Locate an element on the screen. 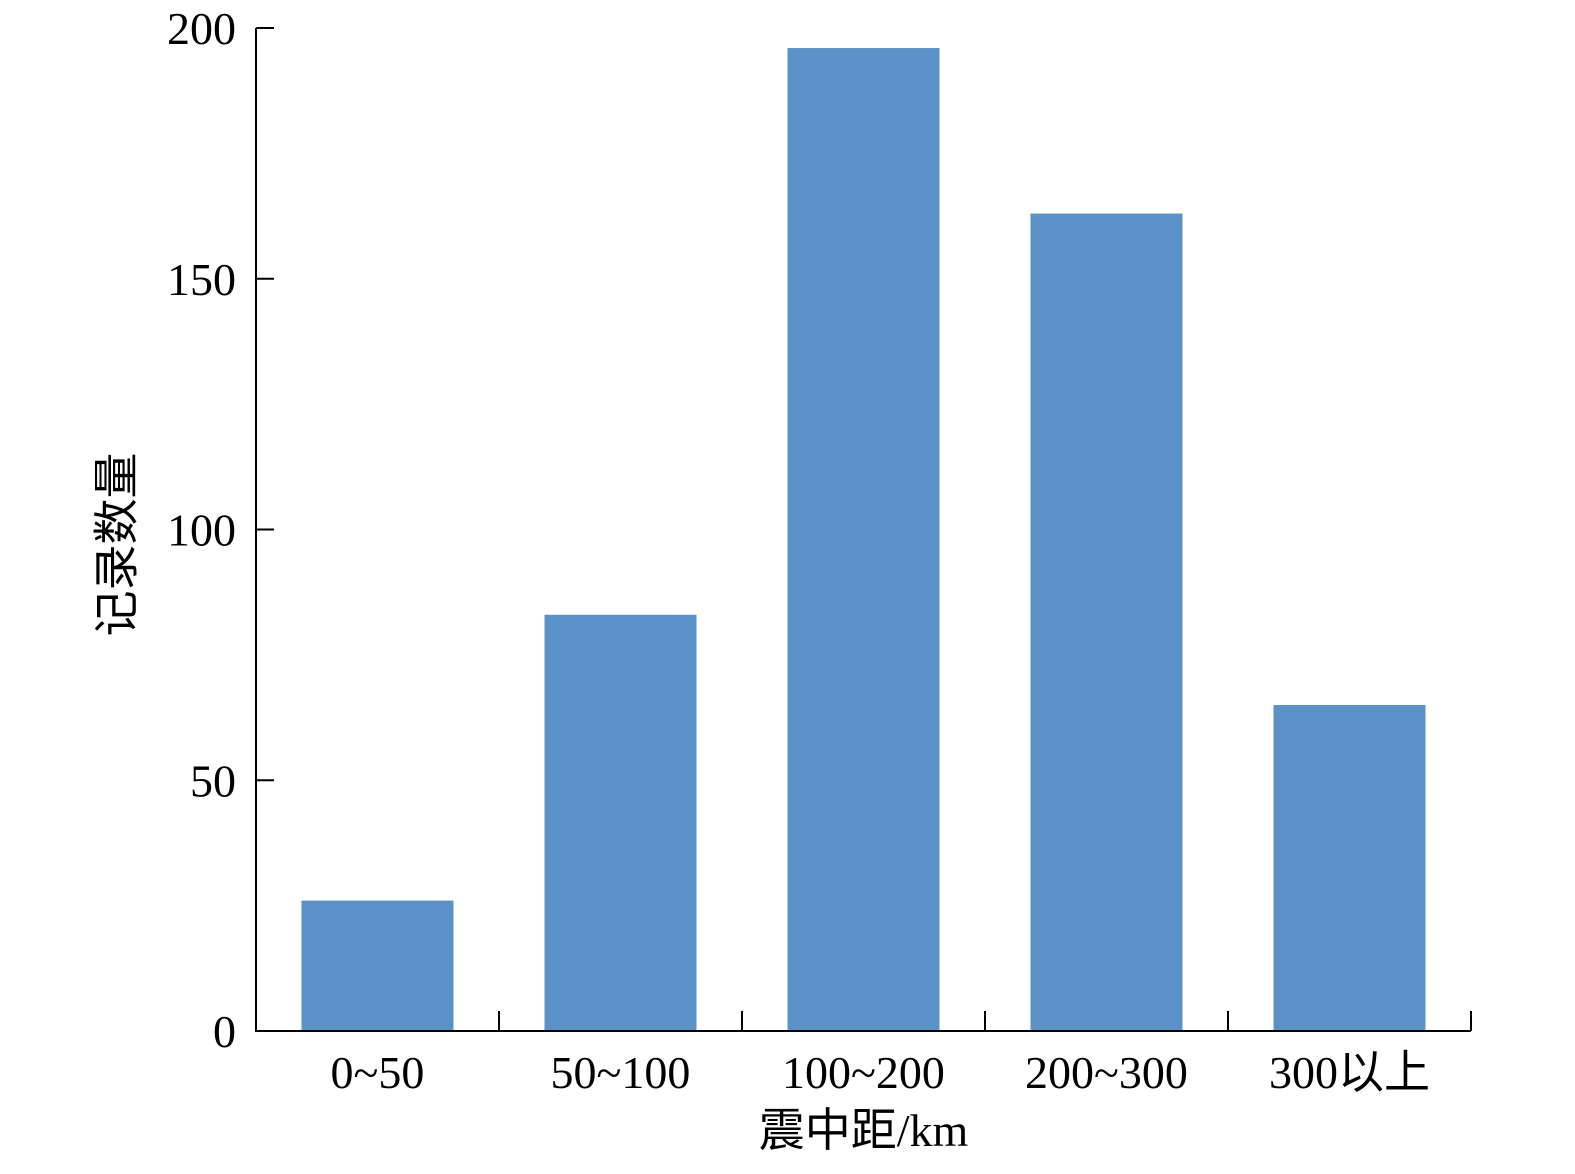 This screenshot has height=1174, width=1575. y-tick-label: 100 is located at coordinates (201, 530).